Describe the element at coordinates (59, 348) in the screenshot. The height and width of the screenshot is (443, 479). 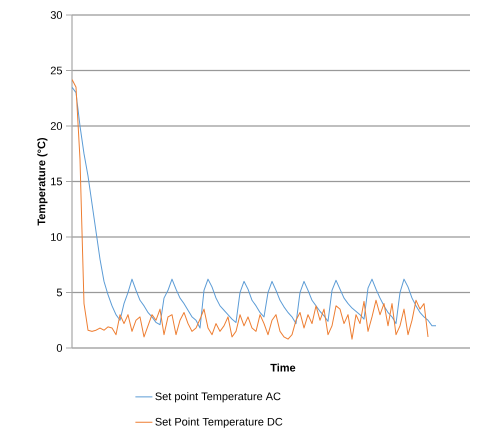
I see `y-tick-label: 0` at that location.